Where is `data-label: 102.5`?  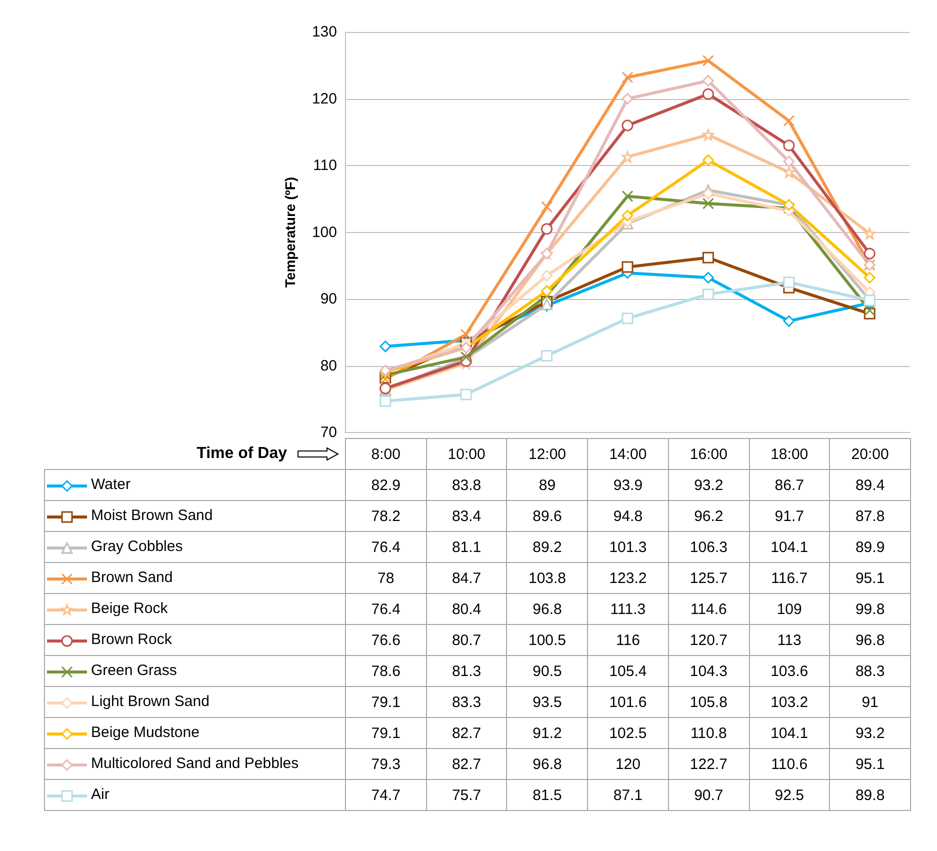 data-label: 102.5 is located at coordinates (628, 733).